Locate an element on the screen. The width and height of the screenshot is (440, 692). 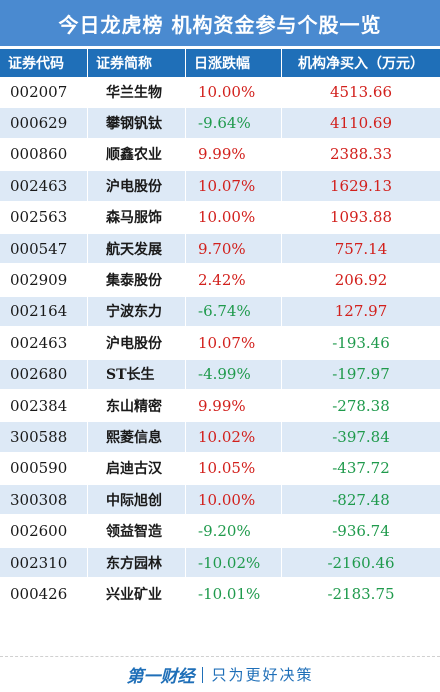
table-row: 000426 兴业矿业 -10.01% -2183.75 is located at coordinates (220, 595).